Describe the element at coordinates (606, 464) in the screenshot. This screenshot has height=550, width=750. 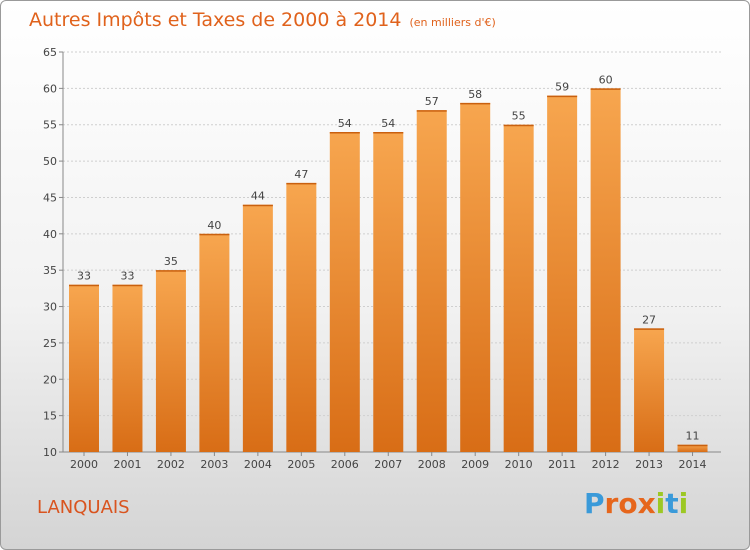
I see `x-tick-label: 2012` at that location.